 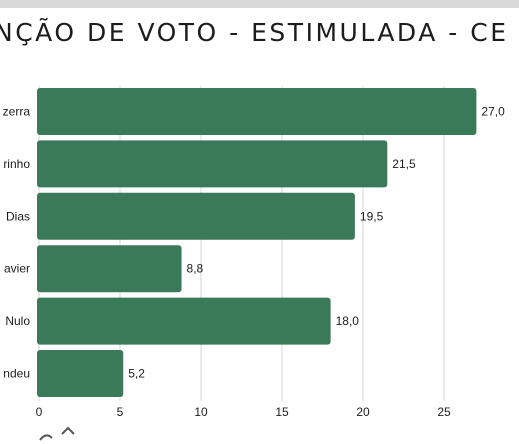 What do you see at coordinates (257, 111) in the screenshot?
I see `bar-zerra` at bounding box center [257, 111].